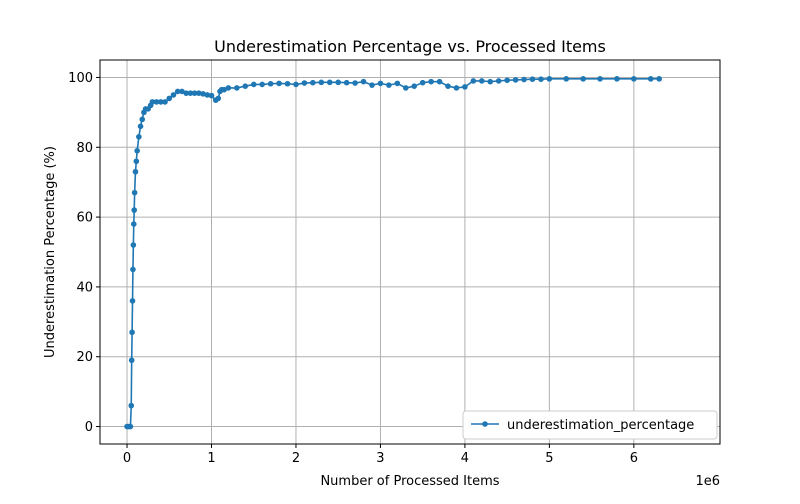 The height and width of the screenshot is (504, 800). What do you see at coordinates (380, 458) in the screenshot?
I see `x-tick-label: 3` at bounding box center [380, 458].